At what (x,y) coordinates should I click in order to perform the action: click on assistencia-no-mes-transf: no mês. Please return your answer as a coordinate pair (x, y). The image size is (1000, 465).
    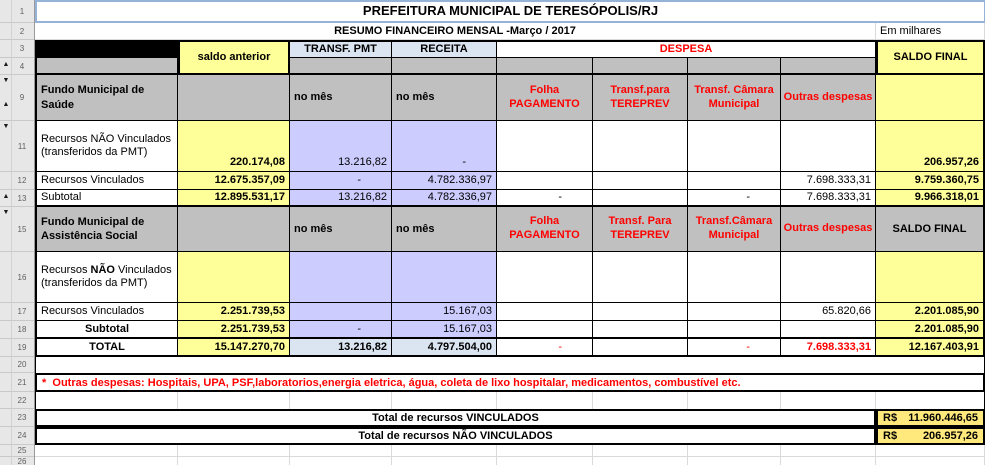
    Looking at the image, I should click on (341, 229).